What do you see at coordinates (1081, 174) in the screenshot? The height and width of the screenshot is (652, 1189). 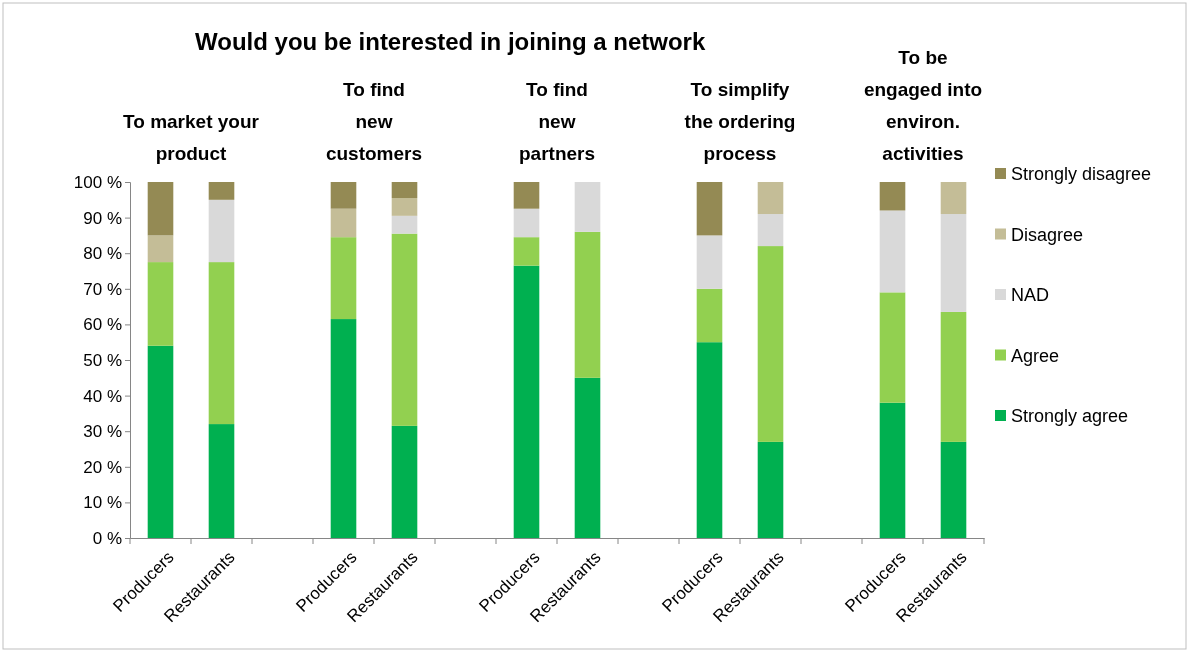 I see `legend-label: Strongly disagree` at bounding box center [1081, 174].